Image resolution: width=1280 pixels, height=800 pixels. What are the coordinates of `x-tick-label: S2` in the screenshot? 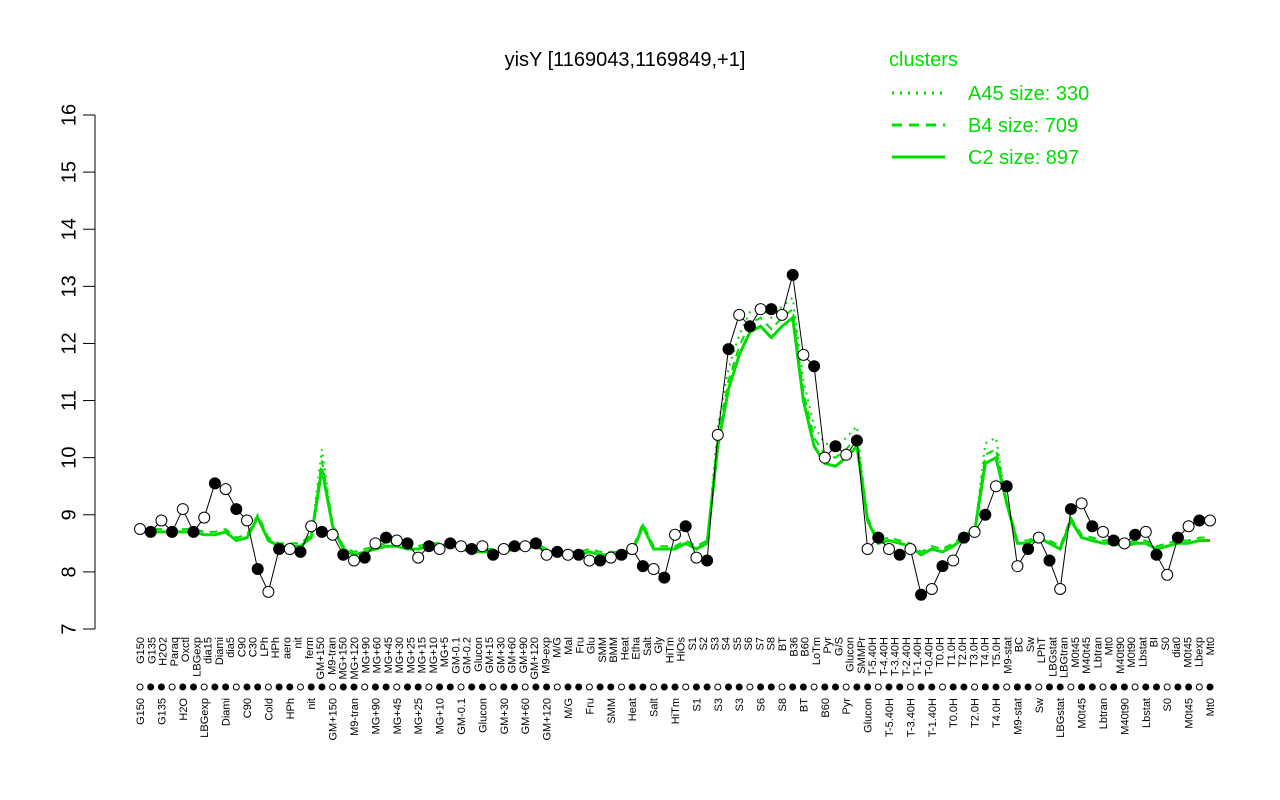 It's located at (704, 643).